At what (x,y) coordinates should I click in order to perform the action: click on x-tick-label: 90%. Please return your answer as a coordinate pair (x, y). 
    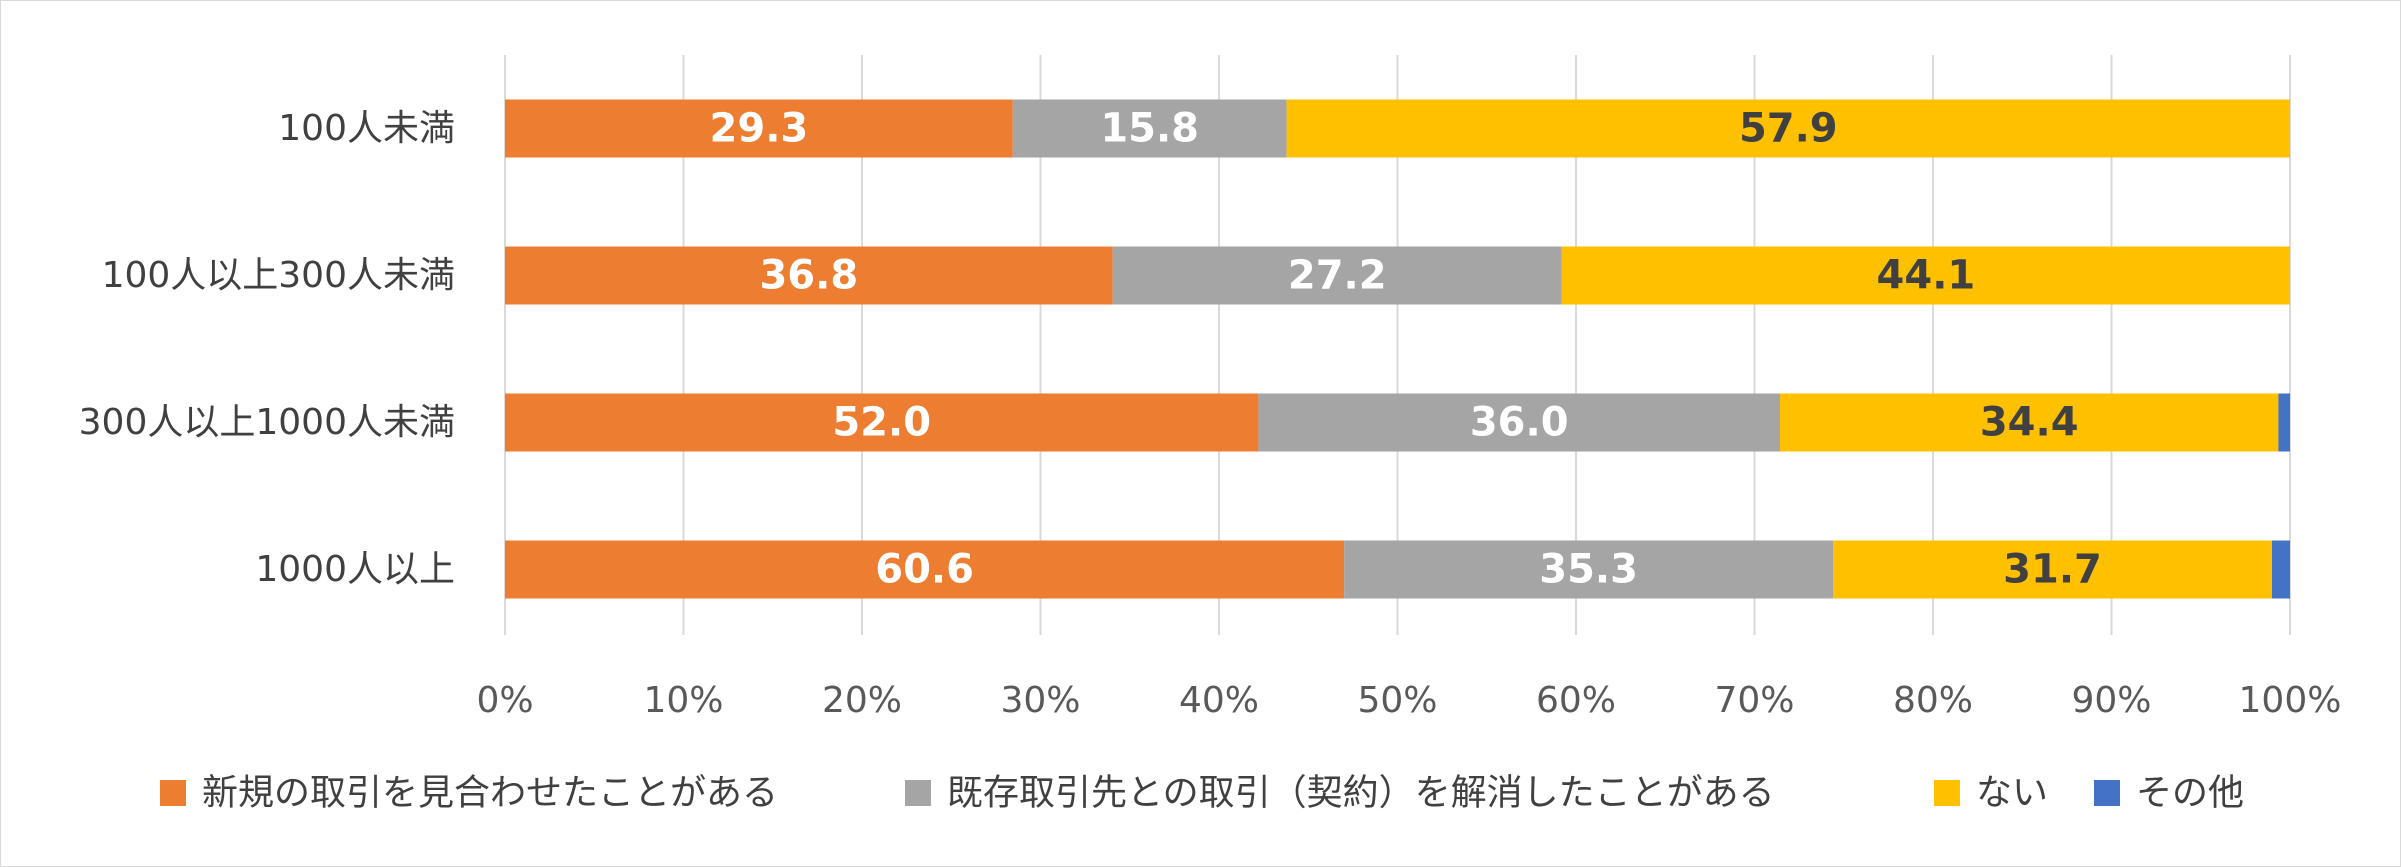
    Looking at the image, I should click on (2111, 700).